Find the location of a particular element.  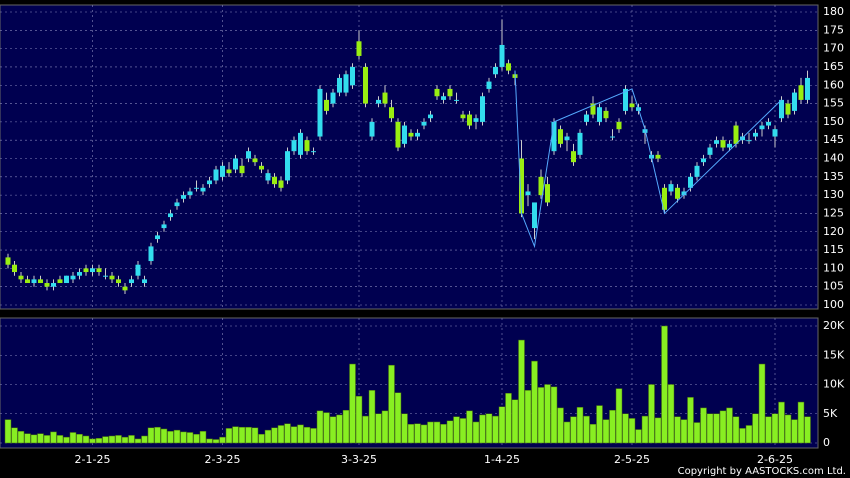

y-tick-label: 120 is located at coordinates (833, 231).